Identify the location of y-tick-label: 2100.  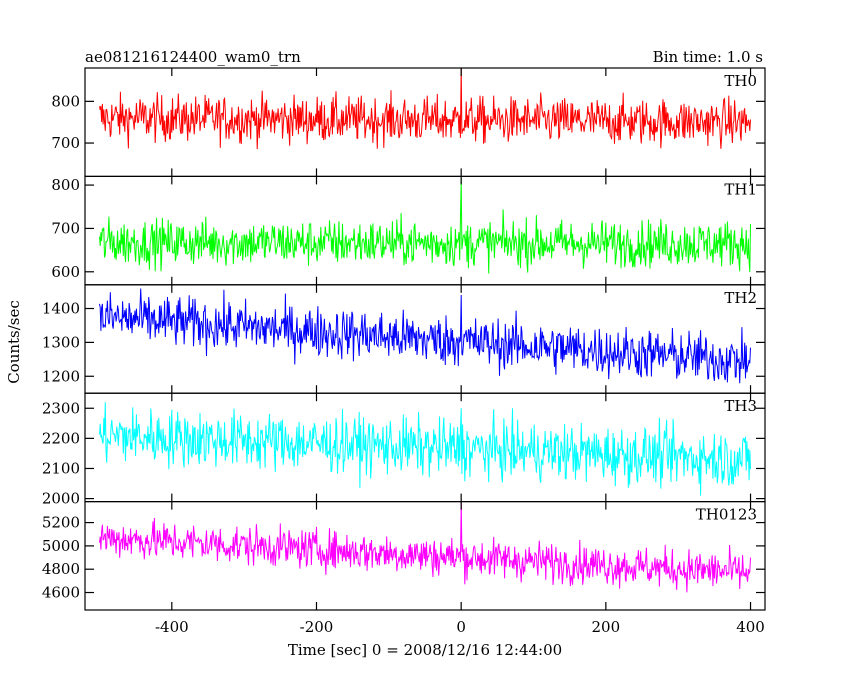
(61, 468).